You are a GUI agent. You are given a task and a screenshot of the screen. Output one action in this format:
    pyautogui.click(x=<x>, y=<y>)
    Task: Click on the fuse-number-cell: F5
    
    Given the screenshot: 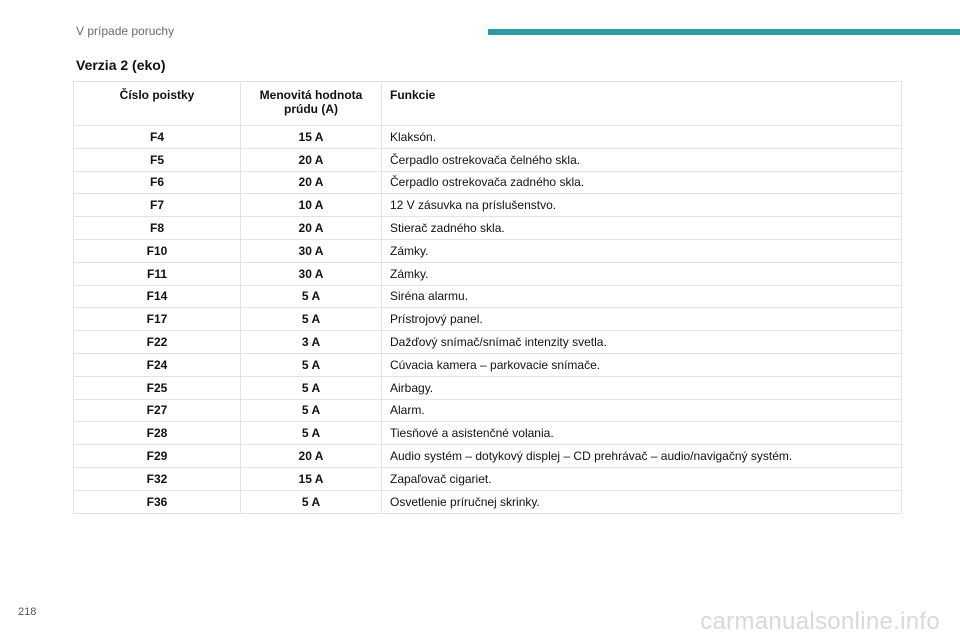 What is the action you would take?
    pyautogui.click(x=157, y=159)
    